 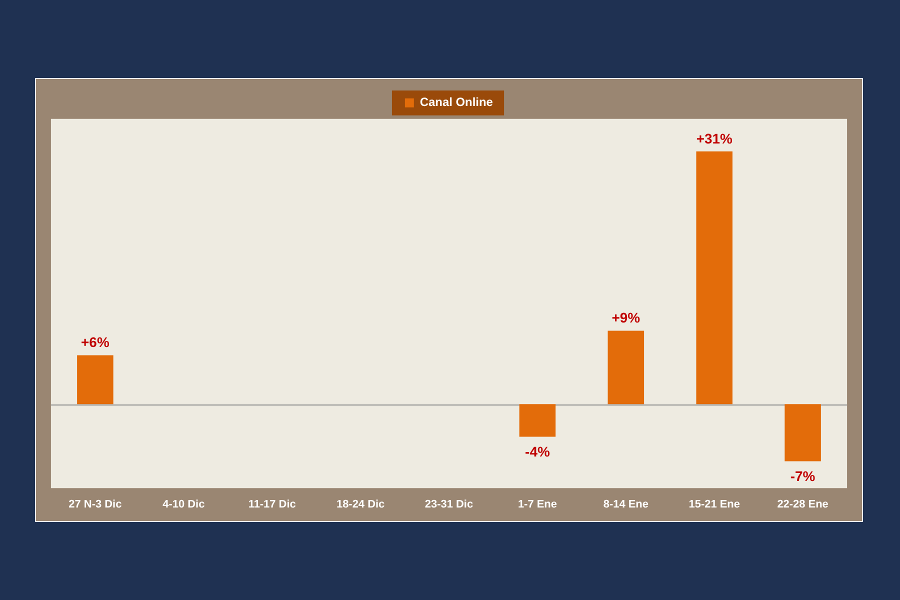 What do you see at coordinates (449, 504) in the screenshot?
I see `x-tick-label: 23-31 Dic` at bounding box center [449, 504].